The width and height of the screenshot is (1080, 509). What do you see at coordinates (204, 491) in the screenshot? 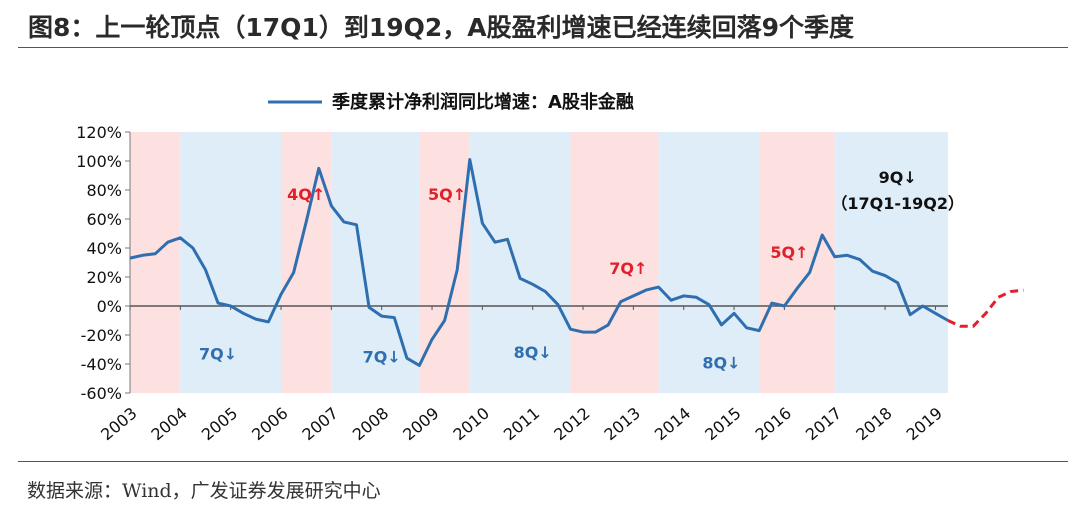
I see `source-note: 数据来源：Wind，广发证券发展研究中心` at bounding box center [204, 491].